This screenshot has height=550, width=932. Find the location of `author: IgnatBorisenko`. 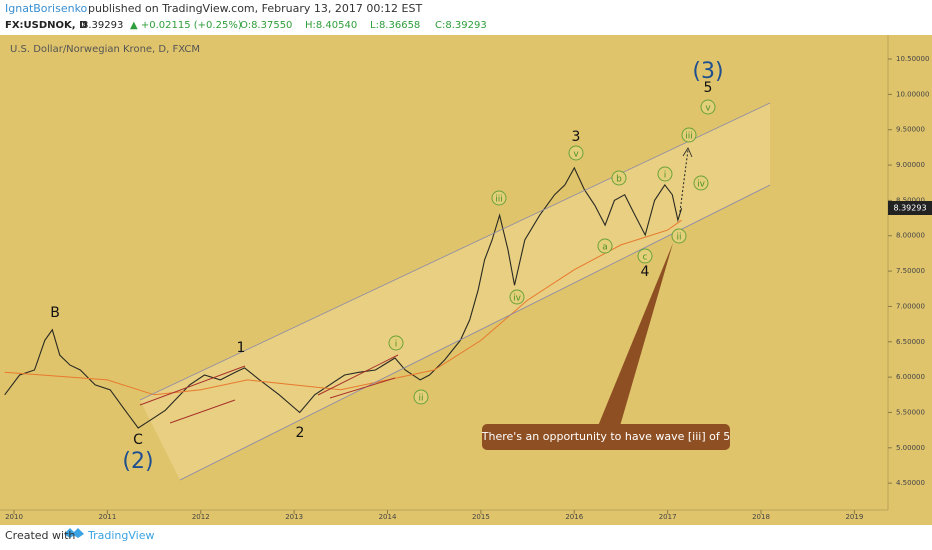

author: IgnatBorisenko is located at coordinates (46, 8).